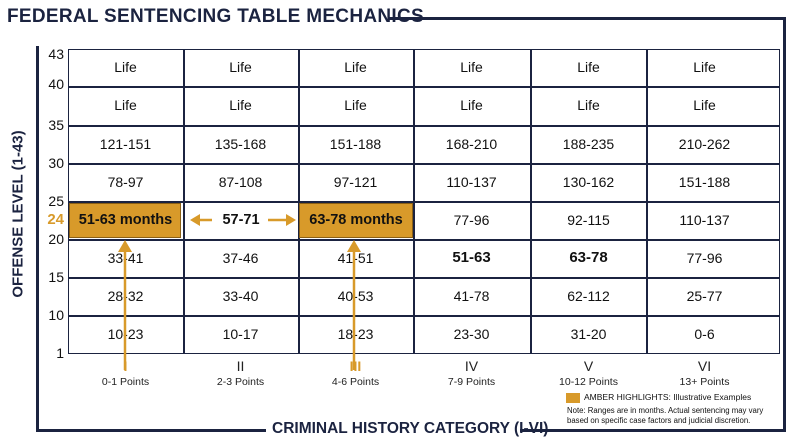 Image resolution: width=800 pixels, height=447 pixels. What do you see at coordinates (125, 366) in the screenshot?
I see `column-label-i: I` at bounding box center [125, 366].